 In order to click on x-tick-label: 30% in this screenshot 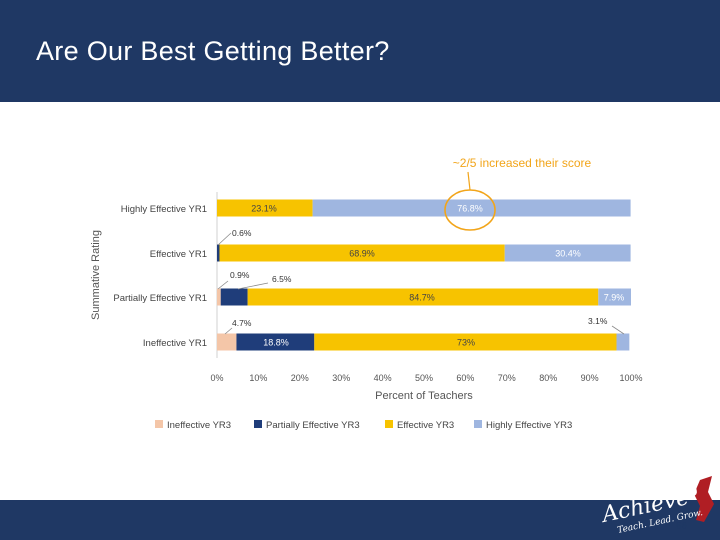, I will do `click(341, 378)`.